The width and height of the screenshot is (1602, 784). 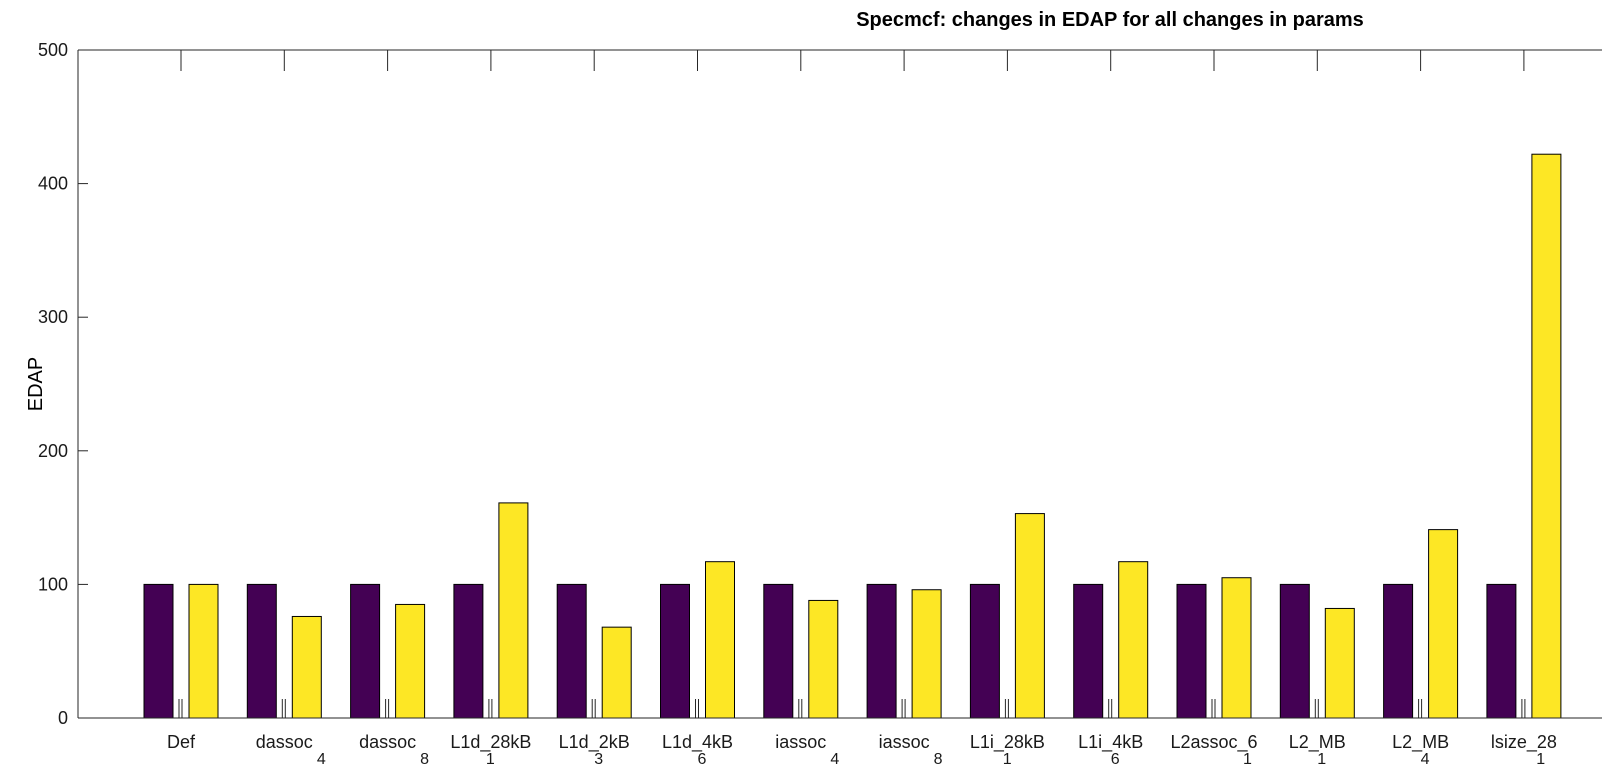 What do you see at coordinates (490, 742) in the screenshot?
I see `x-tick-label: L1d_28kB` at bounding box center [490, 742].